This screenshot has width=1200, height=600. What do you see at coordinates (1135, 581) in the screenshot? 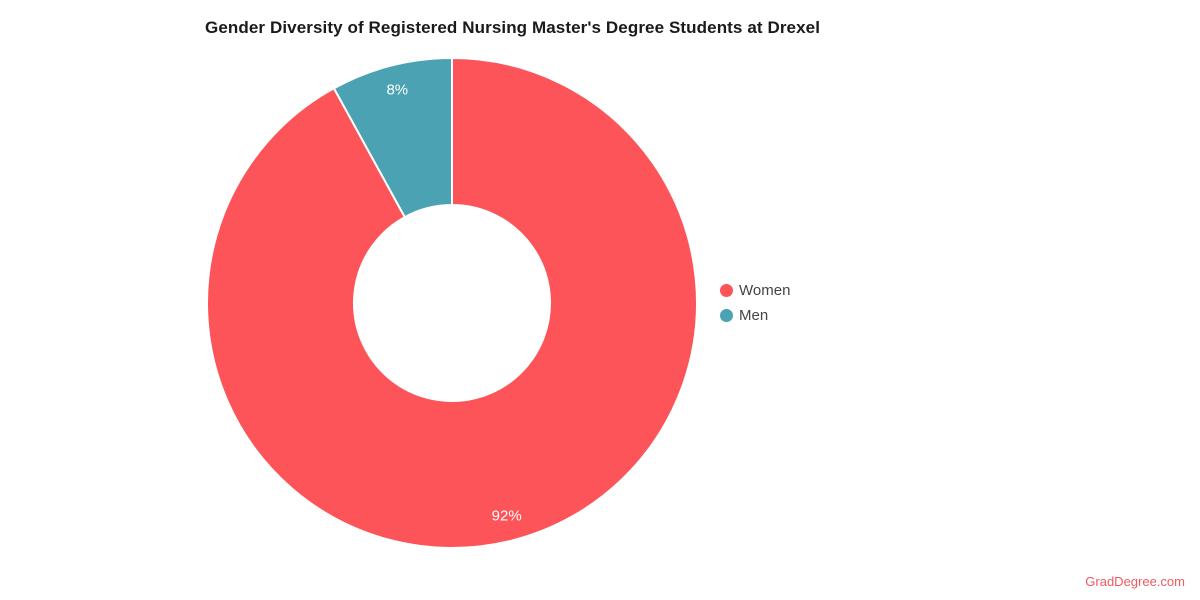
I see `watermark-link: GradDegree.com` at bounding box center [1135, 581].